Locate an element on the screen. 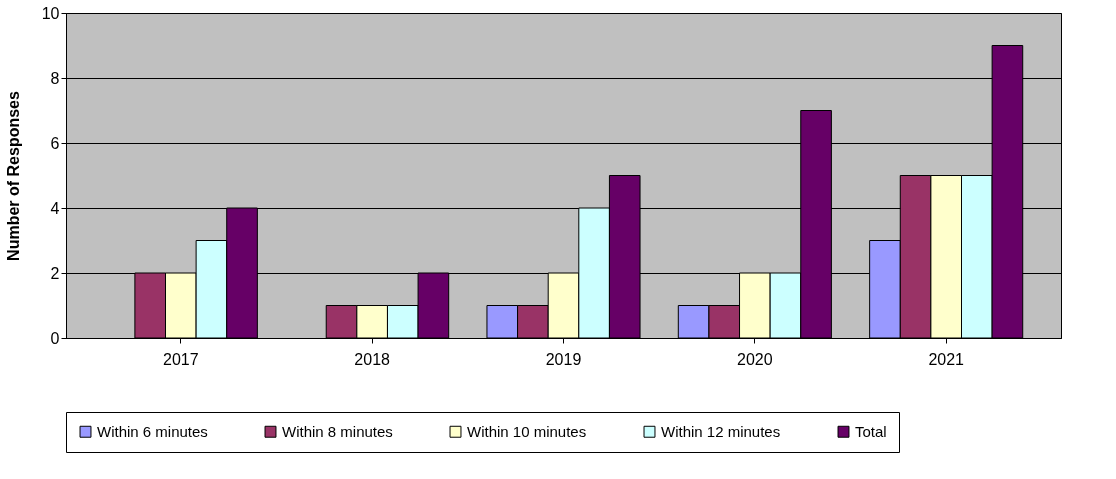 This screenshot has width=1116, height=479. x-tick-label: 2017 is located at coordinates (181, 359).